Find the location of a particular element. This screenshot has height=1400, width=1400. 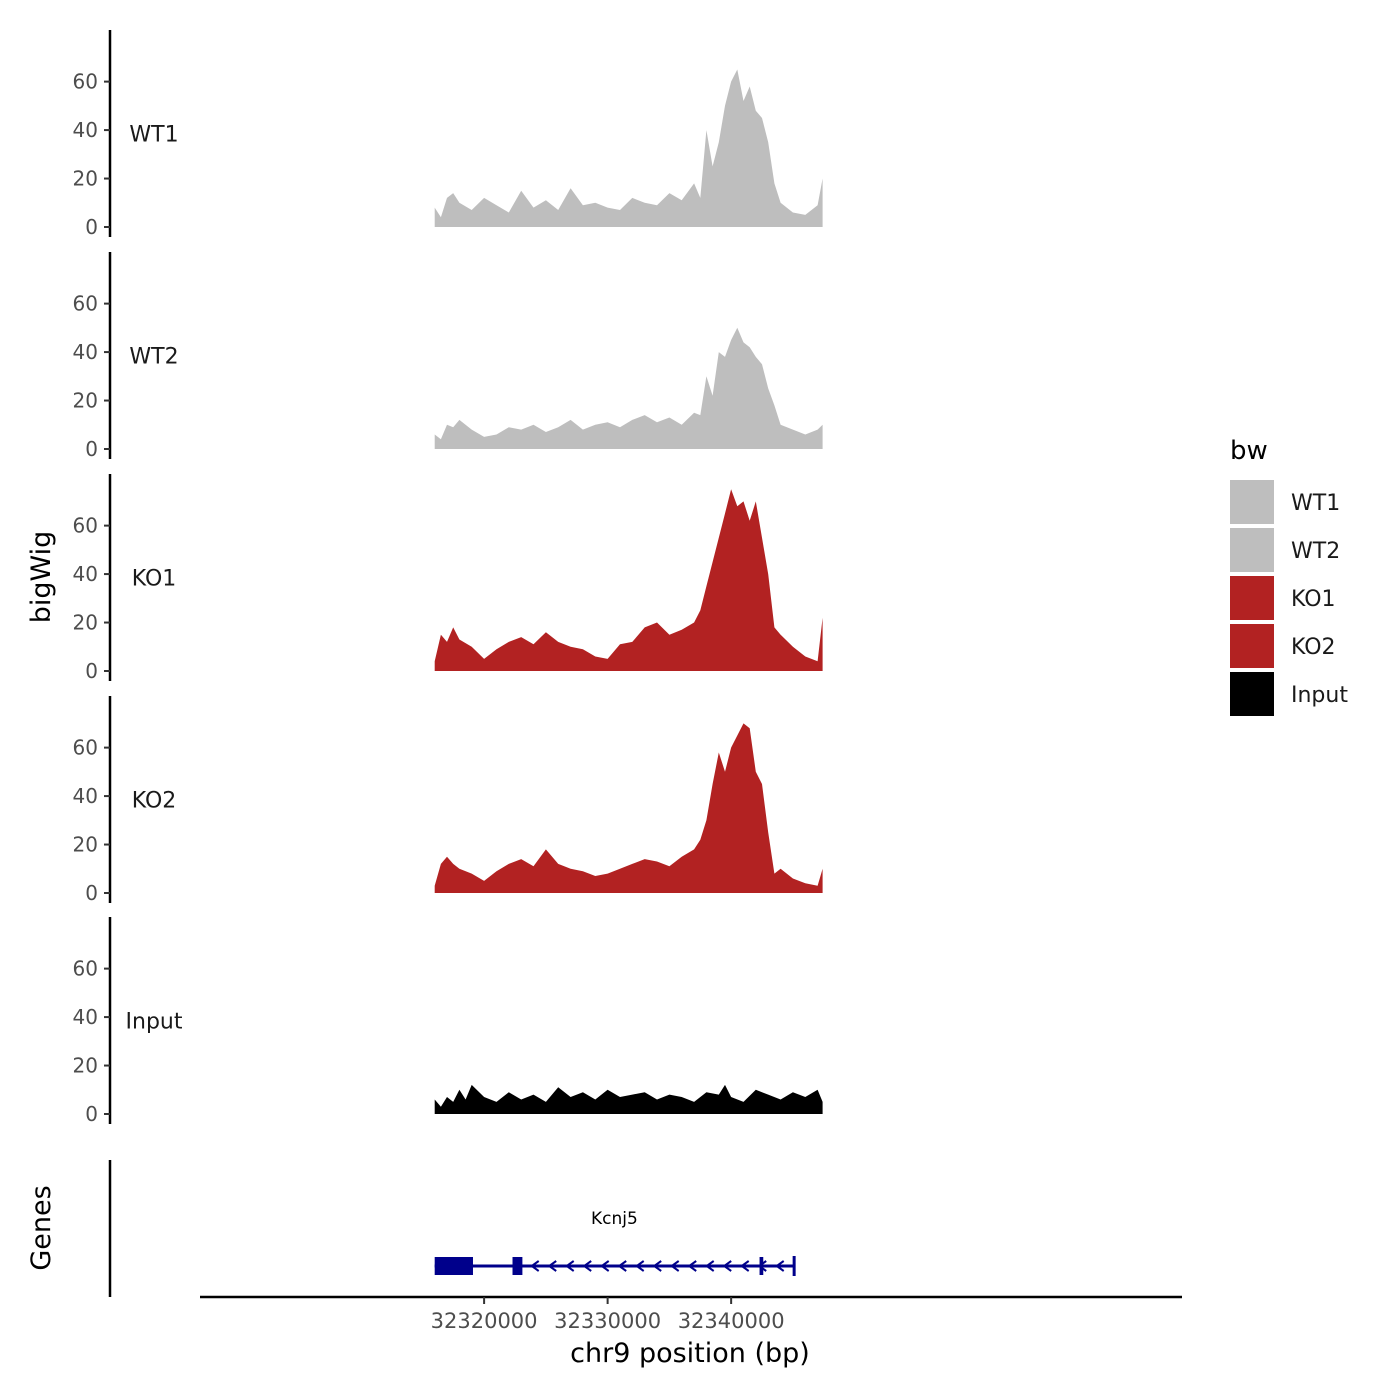

legend-label-Input: Input is located at coordinates (1319, 695).